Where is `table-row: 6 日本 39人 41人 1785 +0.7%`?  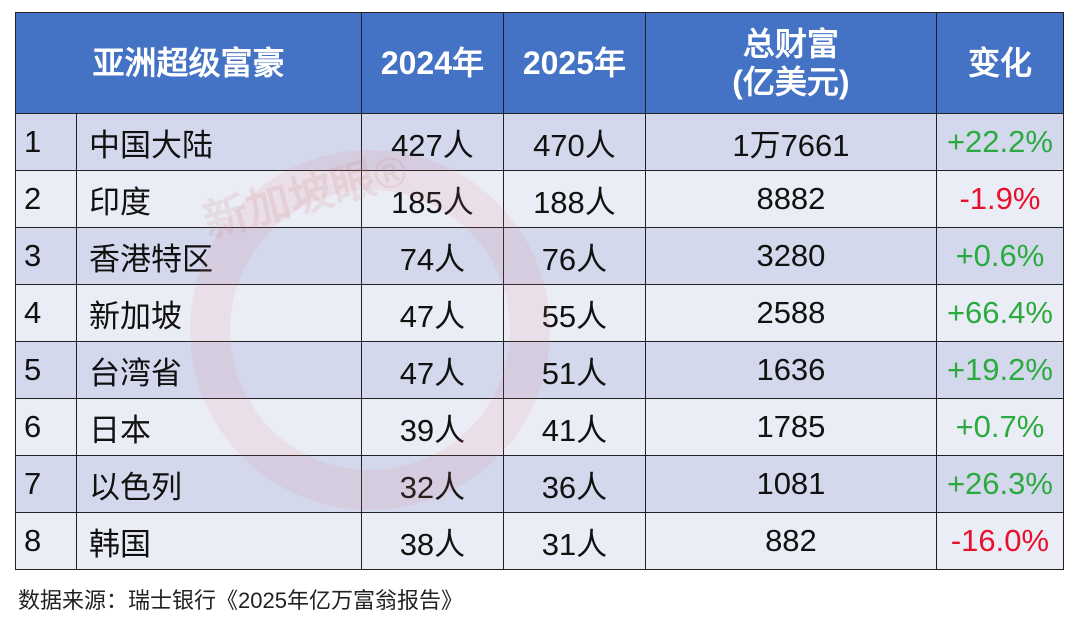 table-row: 6 日本 39人 41人 1785 +0.7% is located at coordinates (540, 427).